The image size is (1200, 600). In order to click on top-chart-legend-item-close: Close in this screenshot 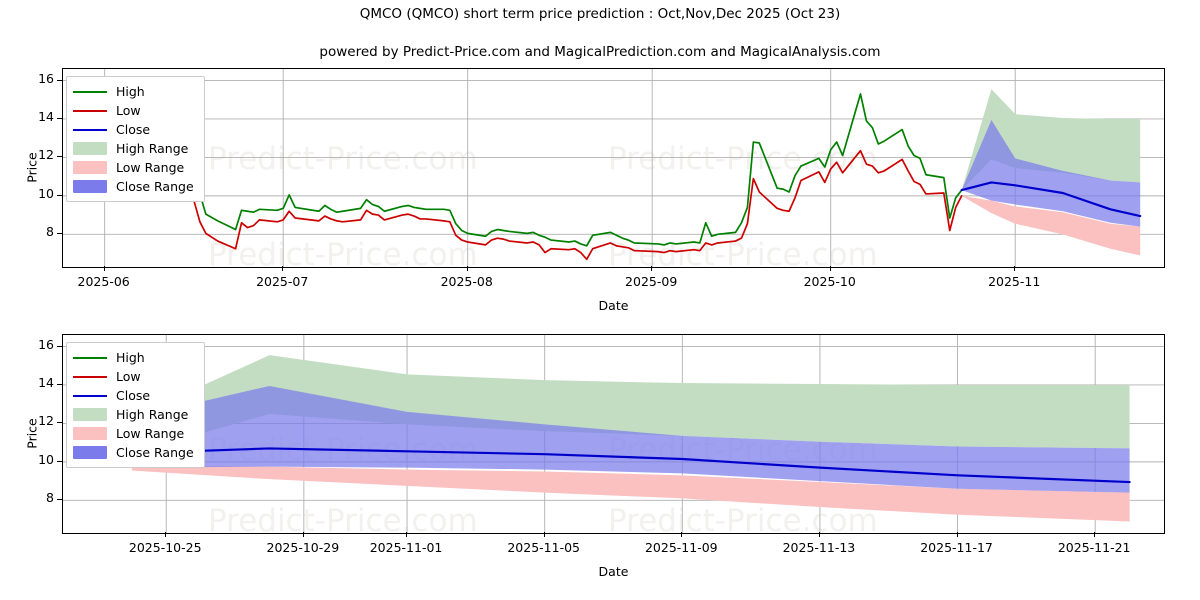, I will do `click(134, 129)`.